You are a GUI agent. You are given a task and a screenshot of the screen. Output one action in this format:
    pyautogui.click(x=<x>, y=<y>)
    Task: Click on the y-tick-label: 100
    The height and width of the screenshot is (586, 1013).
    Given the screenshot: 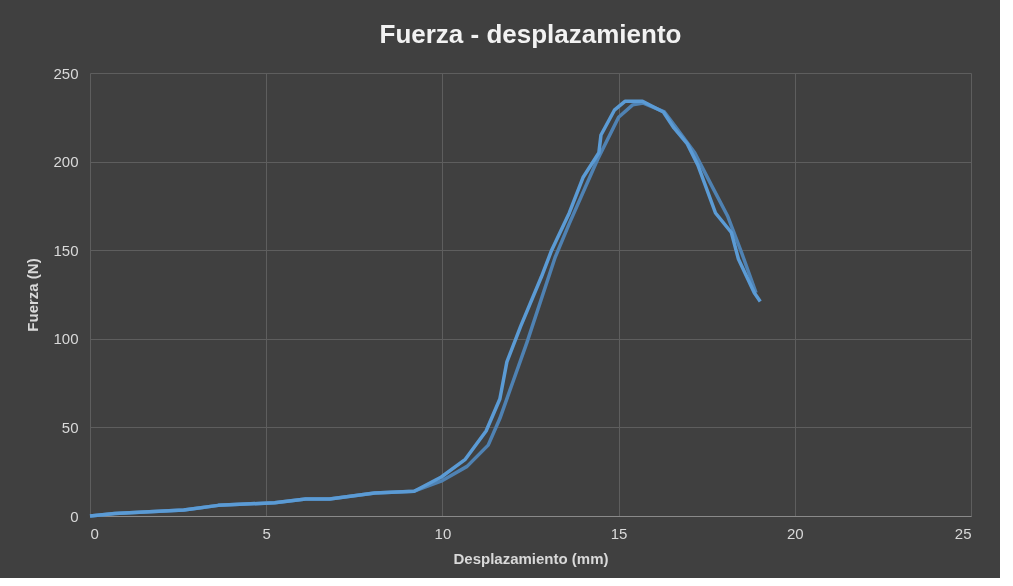 What is the action you would take?
    pyautogui.click(x=66, y=339)
    